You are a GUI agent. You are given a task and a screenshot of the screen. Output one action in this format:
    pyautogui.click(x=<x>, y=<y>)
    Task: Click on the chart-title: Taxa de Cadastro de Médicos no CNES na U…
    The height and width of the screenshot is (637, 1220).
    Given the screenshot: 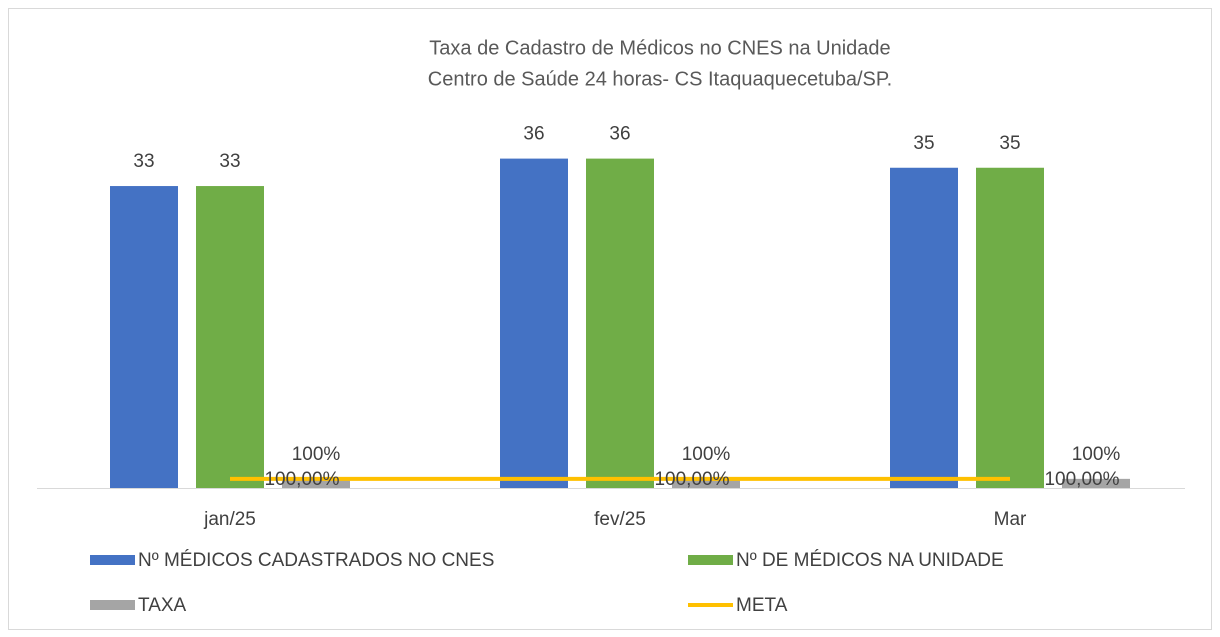 What is the action you would take?
    pyautogui.click(x=659, y=48)
    